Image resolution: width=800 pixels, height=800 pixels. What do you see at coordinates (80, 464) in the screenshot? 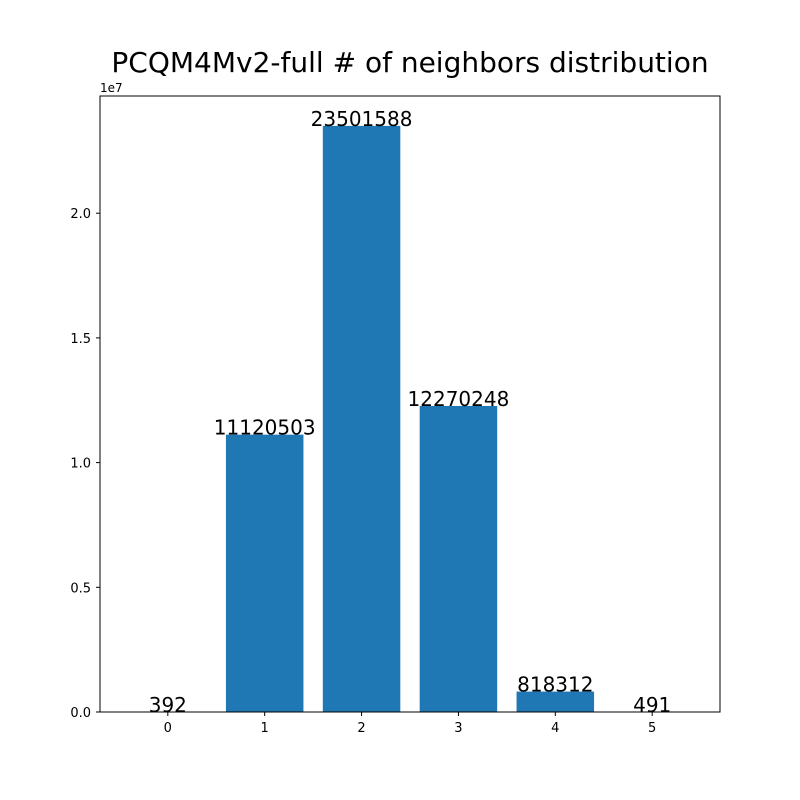
I see `y-tick-label-2: 1.0` at bounding box center [80, 464].